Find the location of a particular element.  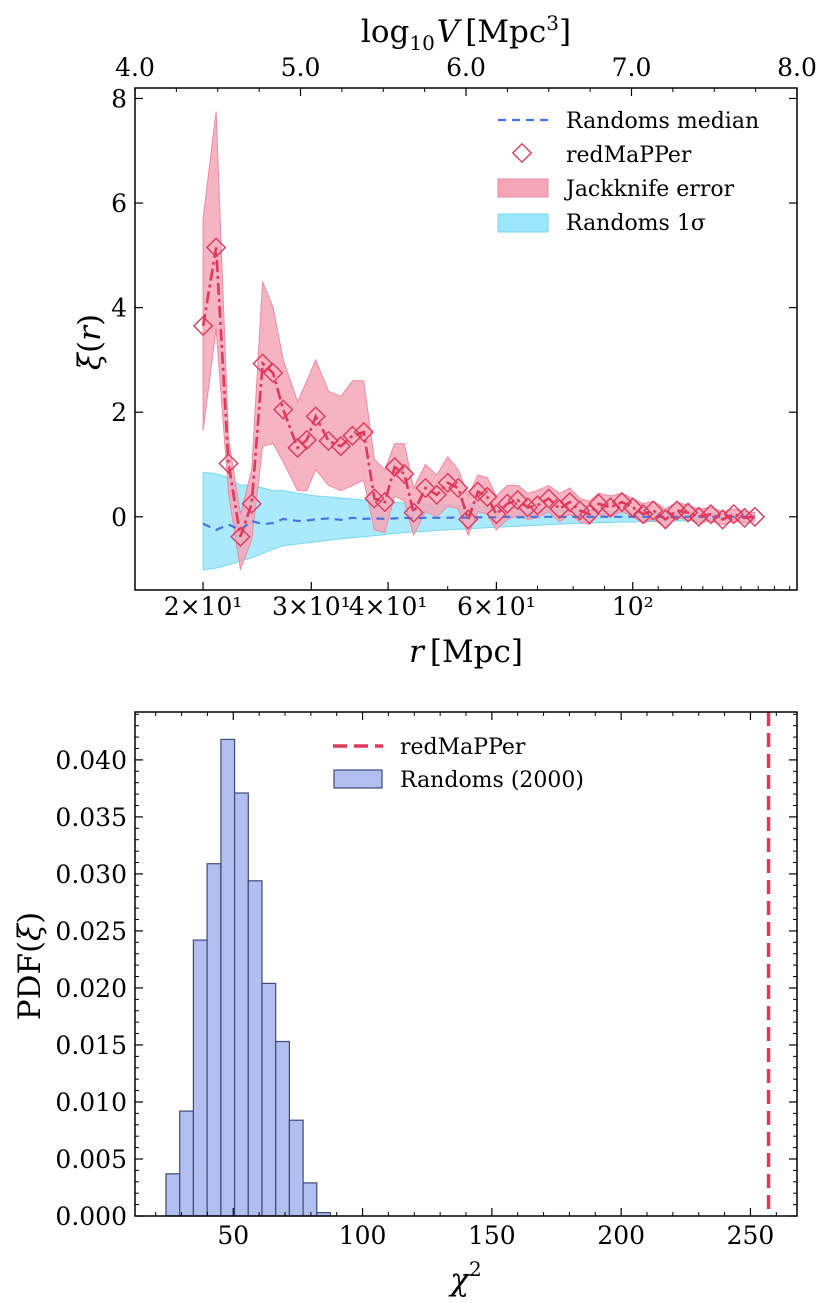

chi2-x-tick-label: 200 is located at coordinates (621, 1235).